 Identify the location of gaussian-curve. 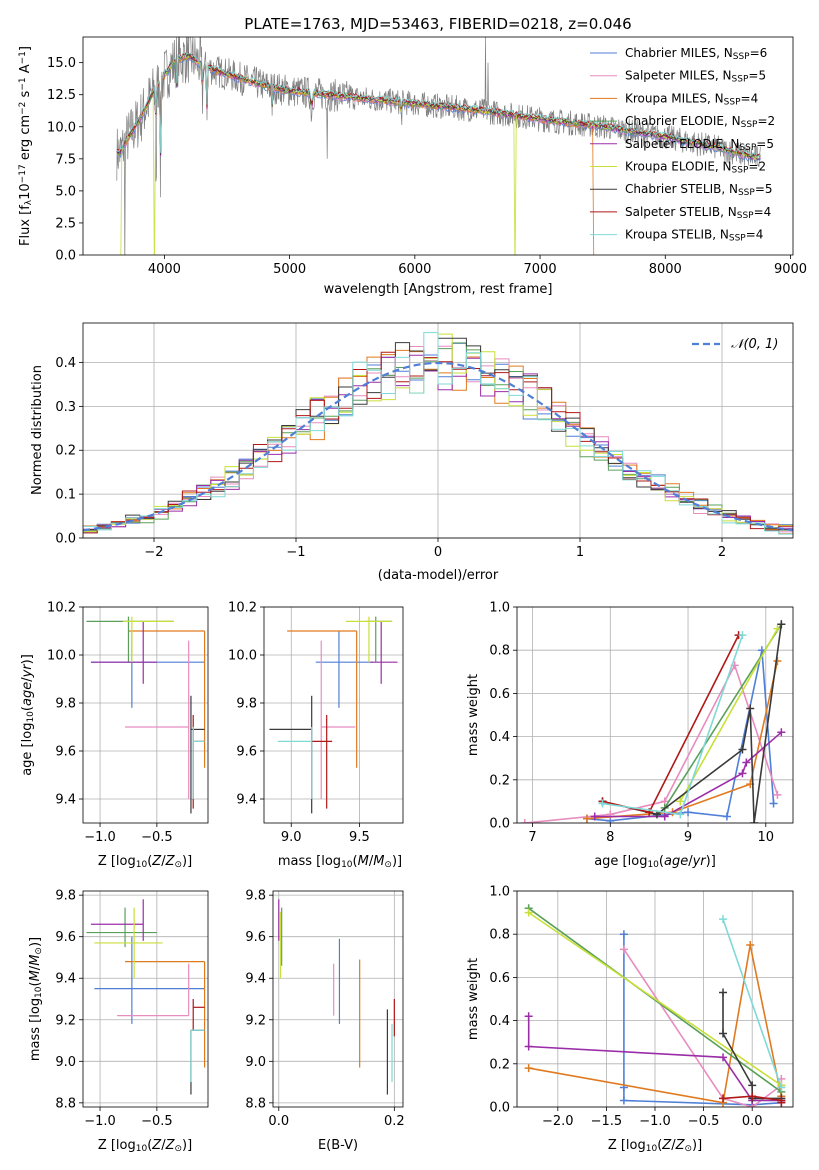
(438, 446).